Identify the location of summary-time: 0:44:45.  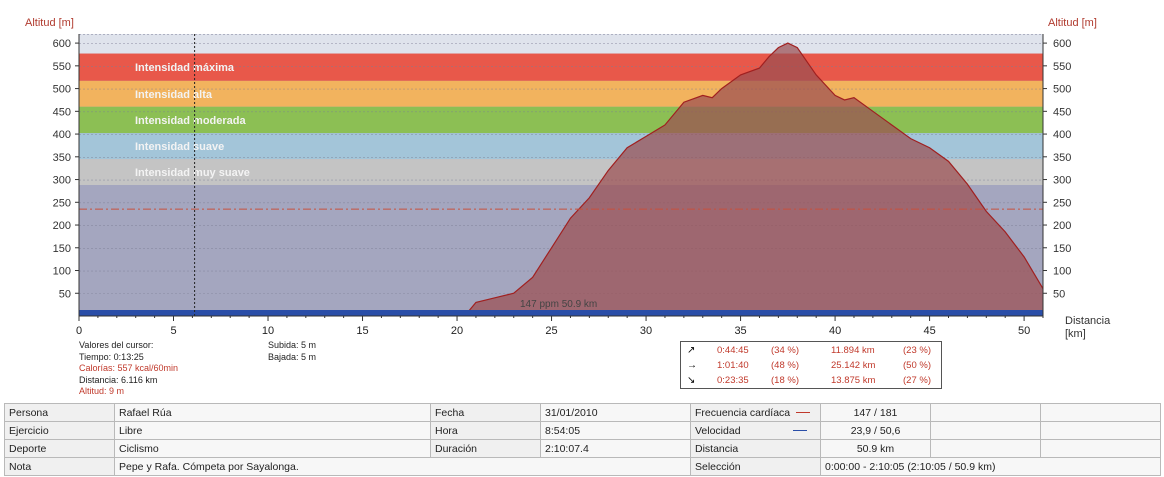
(733, 350).